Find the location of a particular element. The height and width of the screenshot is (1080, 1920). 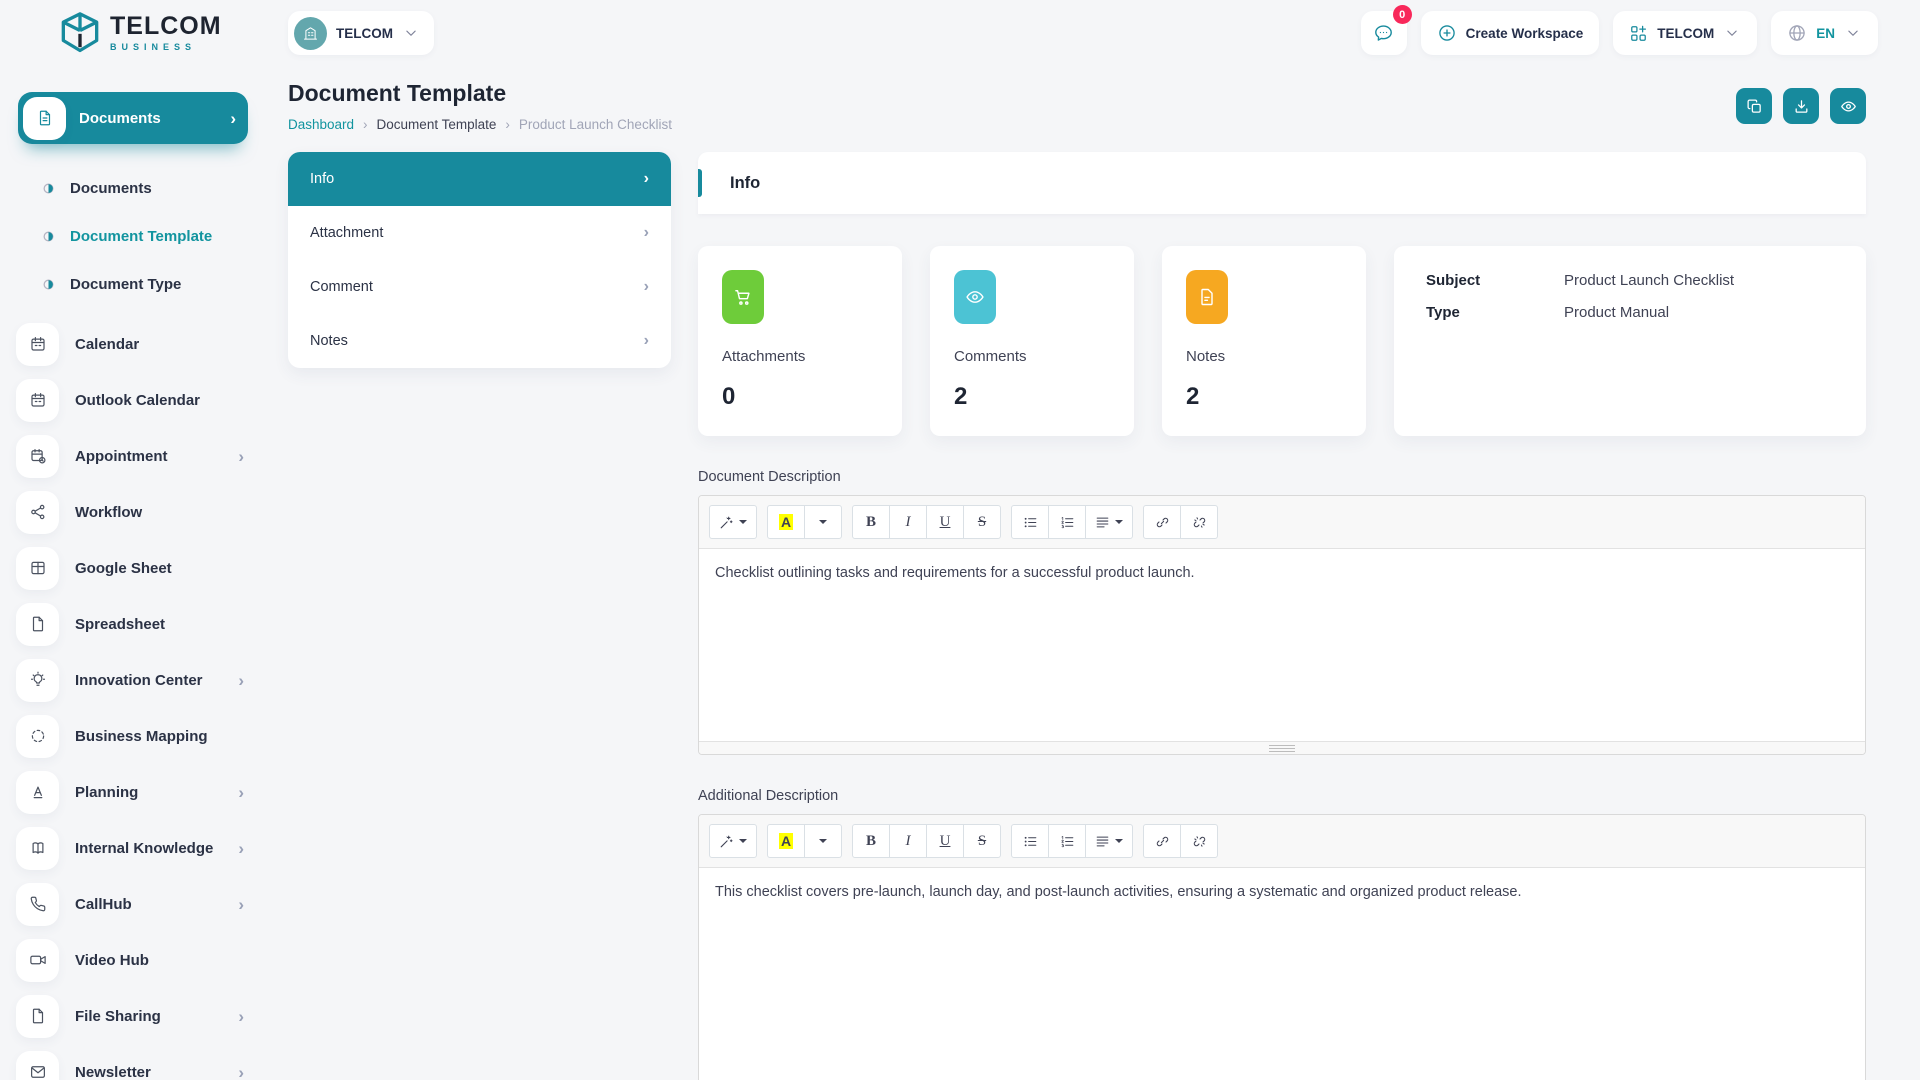

book-icon is located at coordinates (37, 848).